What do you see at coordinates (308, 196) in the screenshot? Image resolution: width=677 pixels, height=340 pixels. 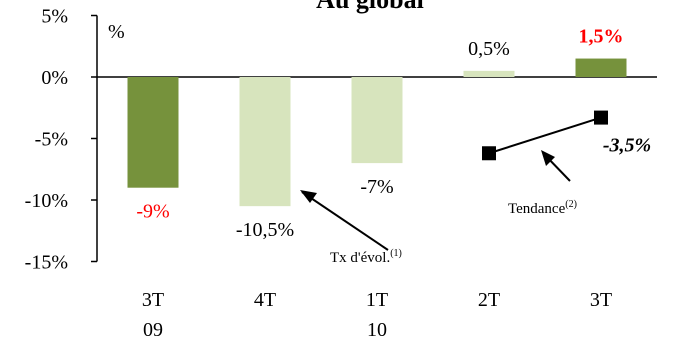 I see `annotation-tx-evol-arrowhead` at bounding box center [308, 196].